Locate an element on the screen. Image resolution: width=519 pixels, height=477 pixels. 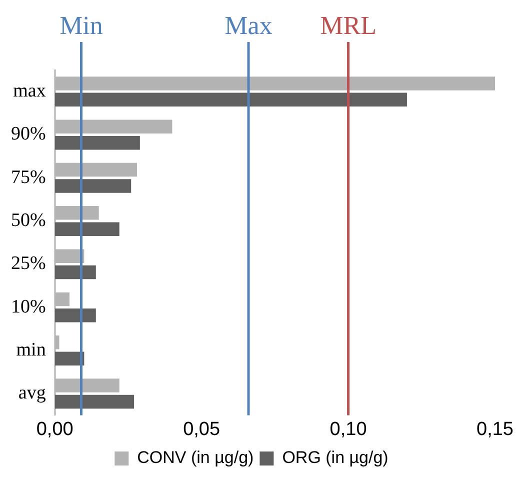
y-tick-label: 10% is located at coordinates (28, 307).